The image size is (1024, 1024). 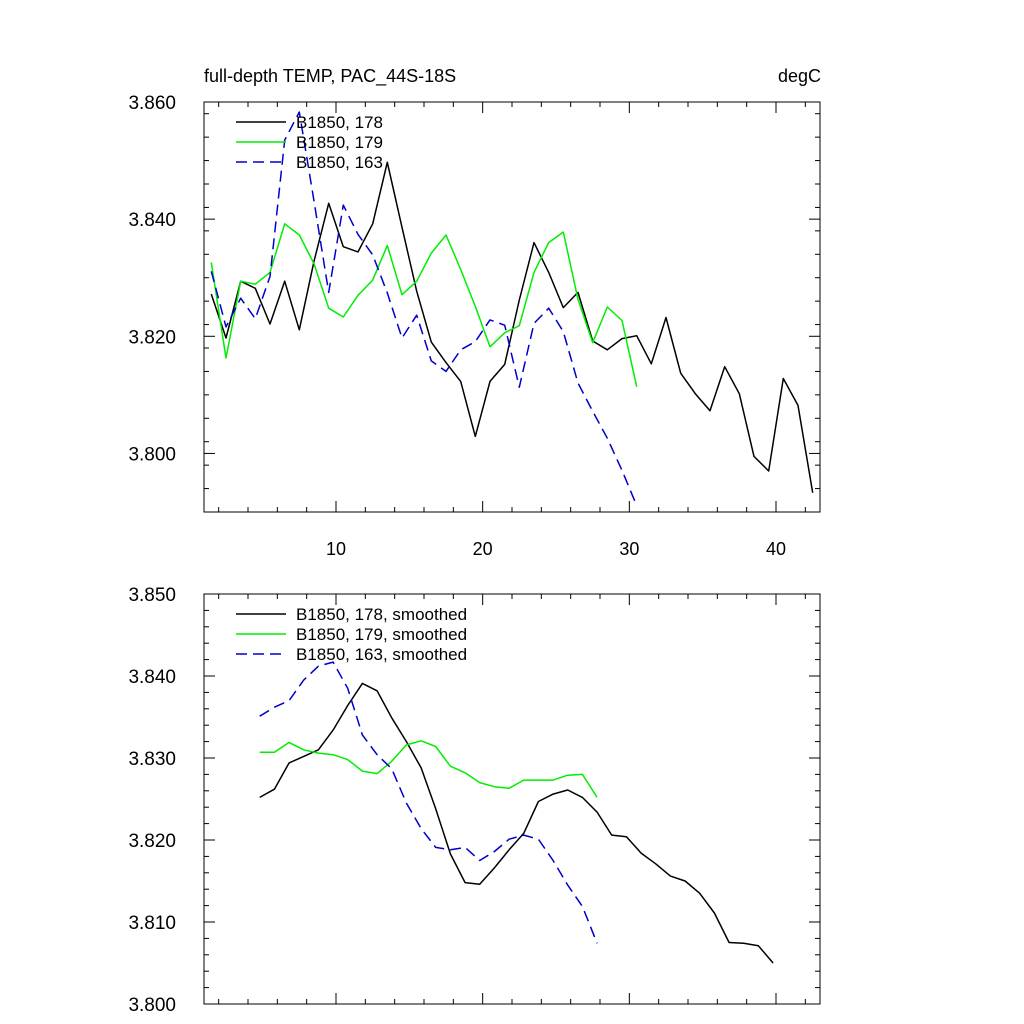 What do you see at coordinates (152, 103) in the screenshot?
I see `y-tick-label: 3.860` at bounding box center [152, 103].